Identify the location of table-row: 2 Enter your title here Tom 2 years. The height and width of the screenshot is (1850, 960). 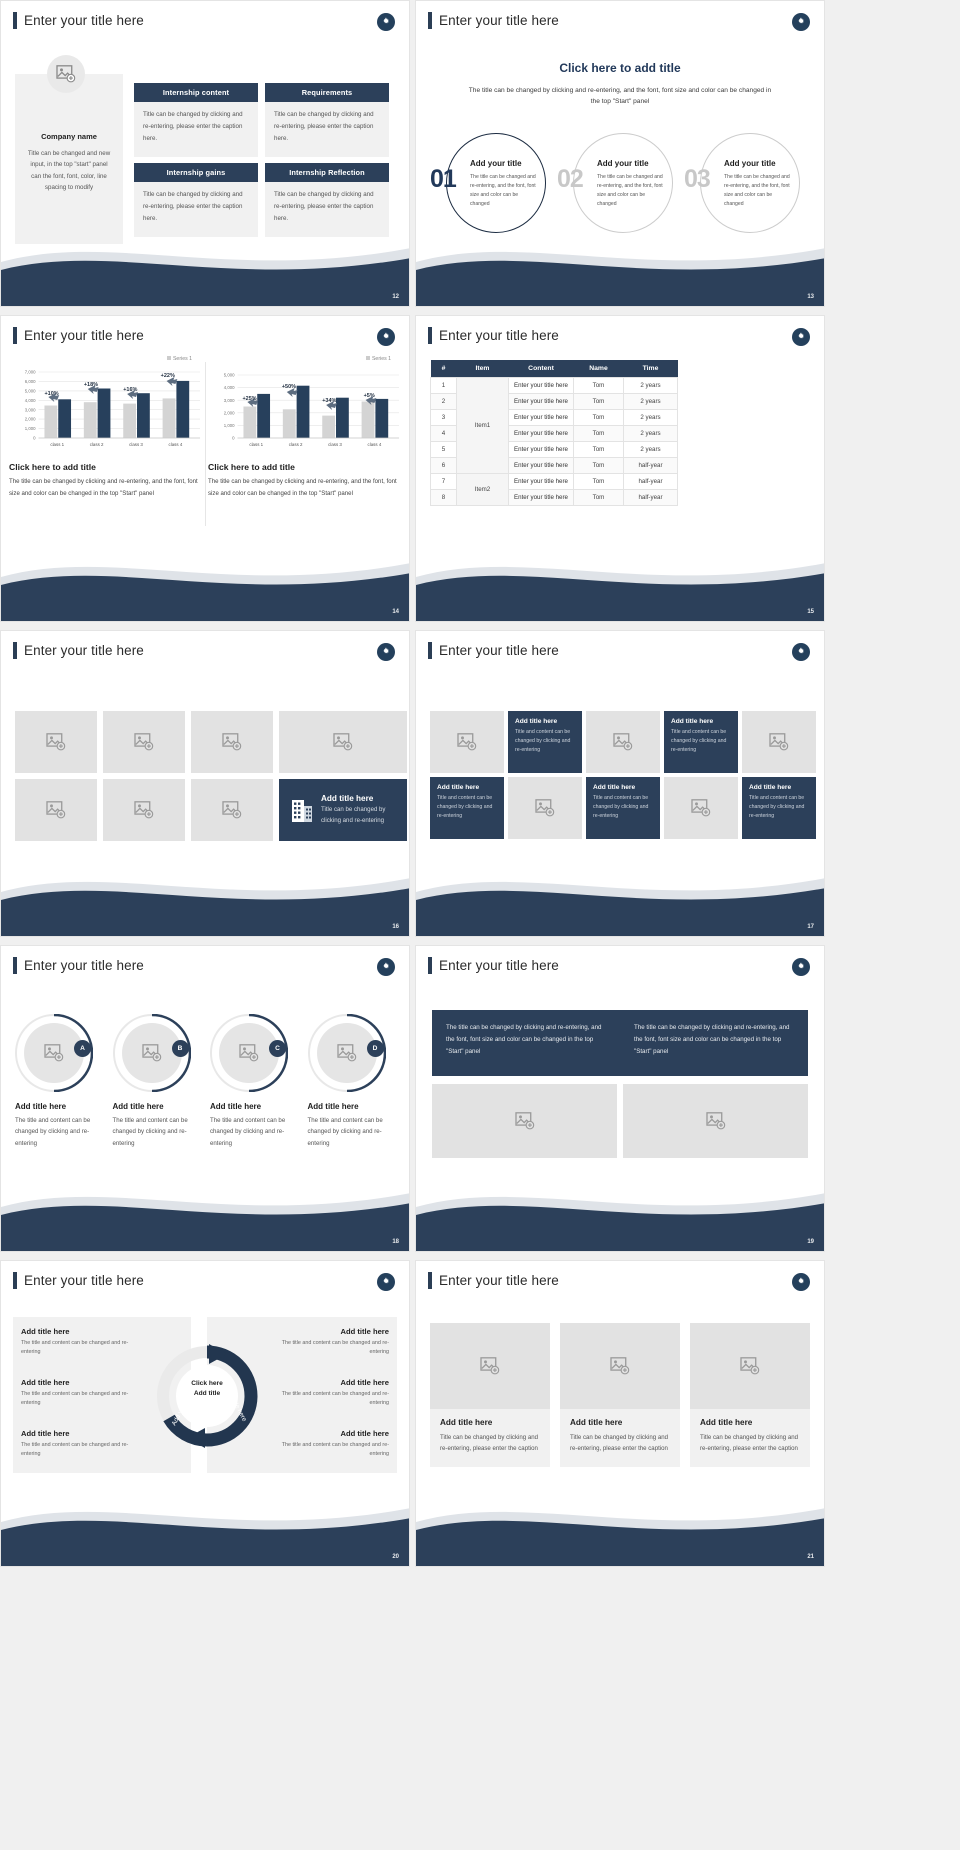
(554, 401).